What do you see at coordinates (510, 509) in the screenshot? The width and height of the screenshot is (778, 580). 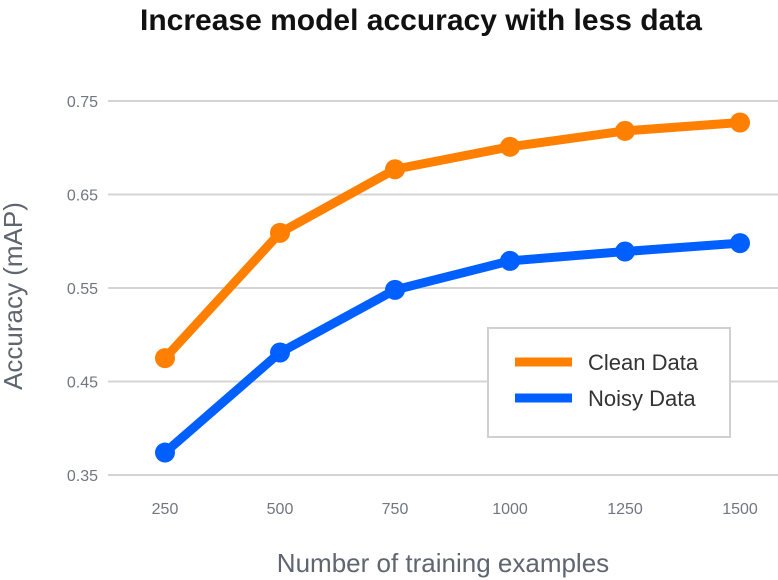 I see `x-tick-label: 1000` at bounding box center [510, 509].